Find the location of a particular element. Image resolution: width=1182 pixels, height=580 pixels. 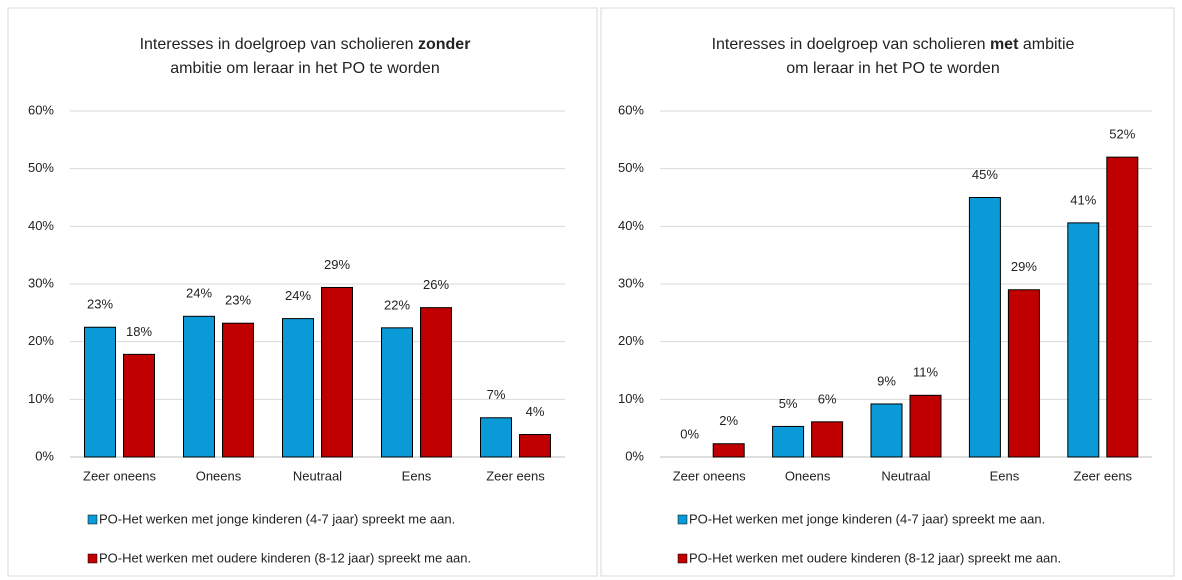

title-part: om leraar in het PO te worden is located at coordinates (892, 68).